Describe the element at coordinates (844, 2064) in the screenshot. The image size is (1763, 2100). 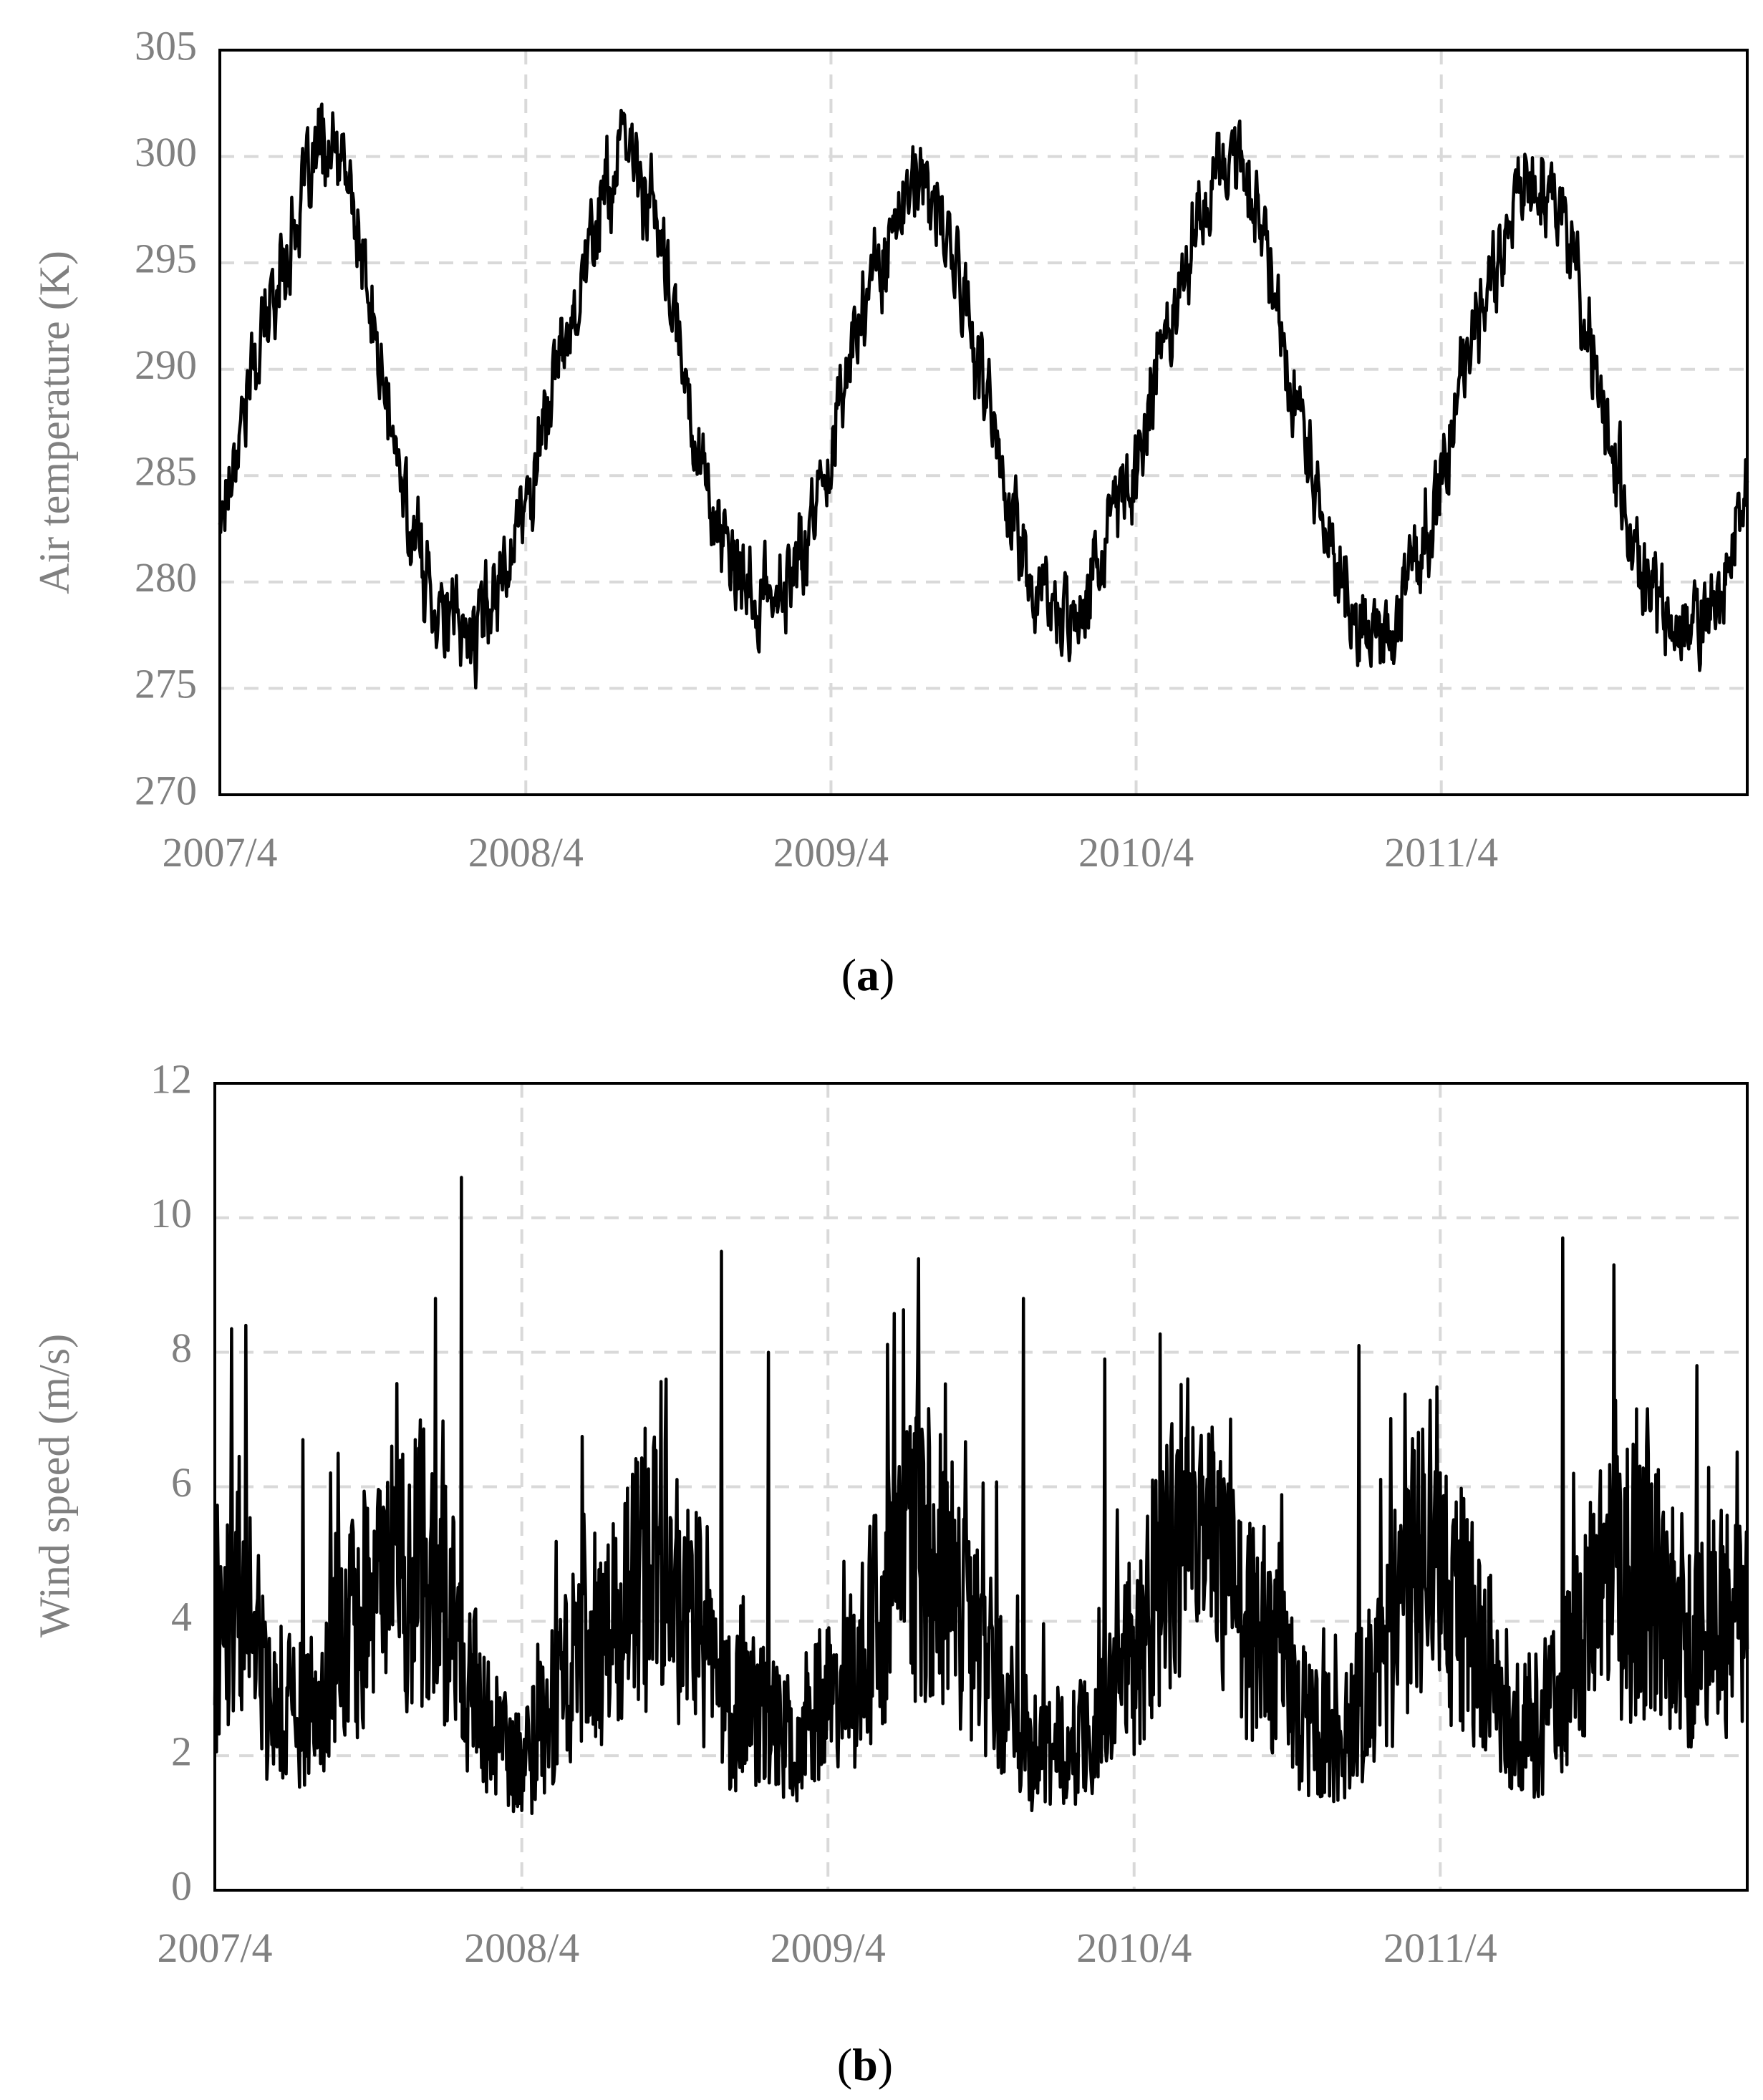
I see `caption-b-open: (` at that location.